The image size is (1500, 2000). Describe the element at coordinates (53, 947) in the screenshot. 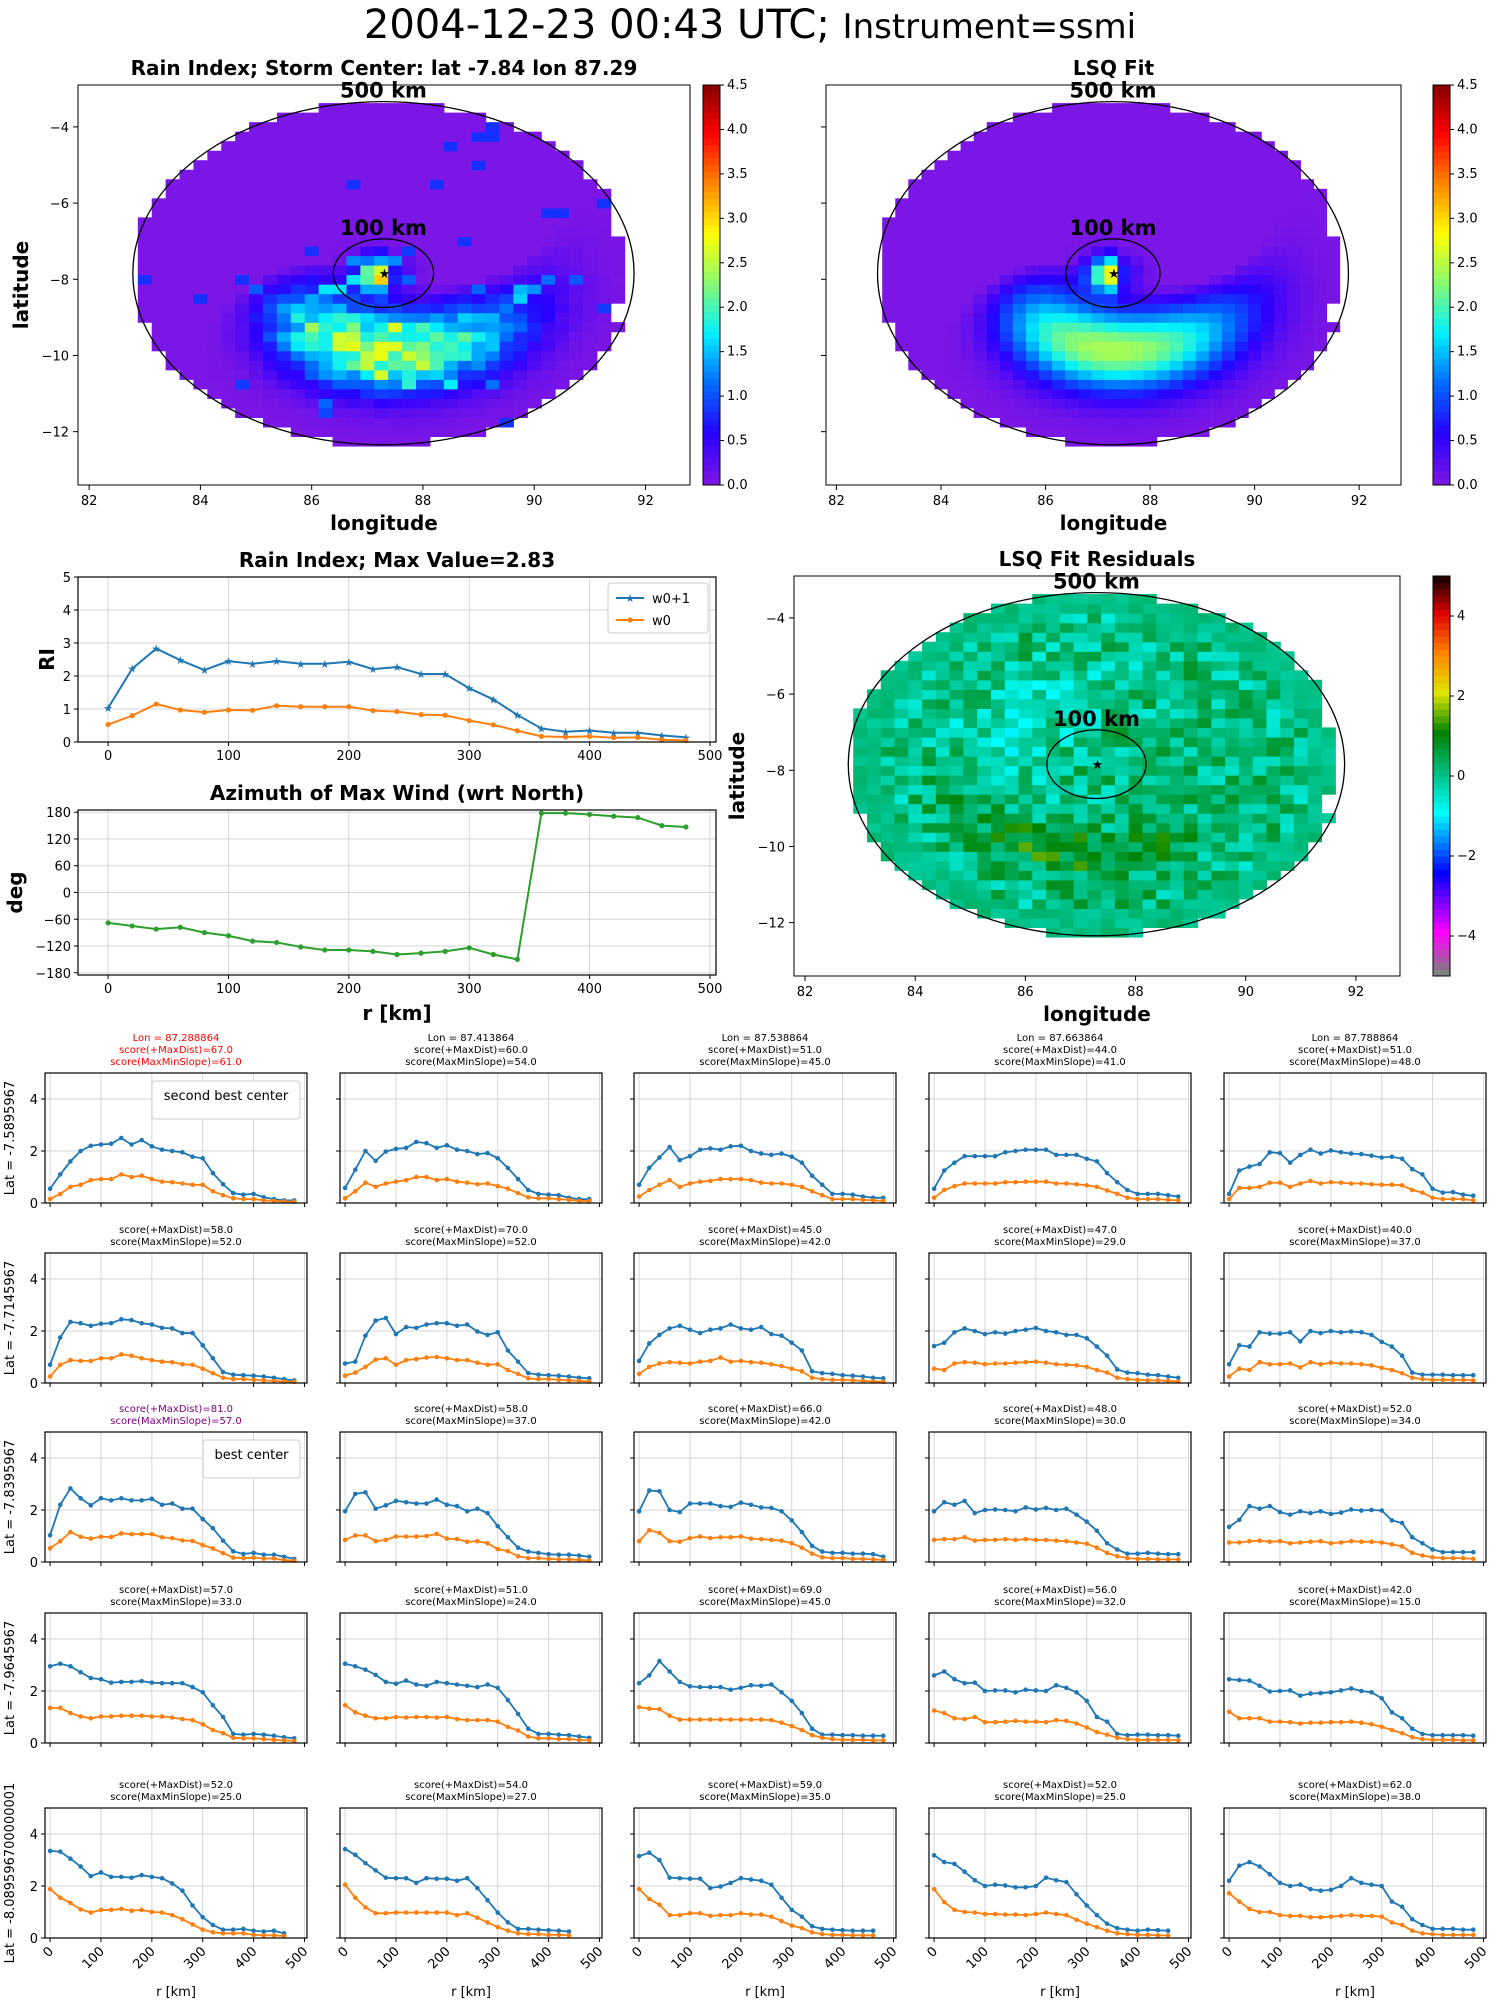

I see `y-tick-label: −120` at that location.